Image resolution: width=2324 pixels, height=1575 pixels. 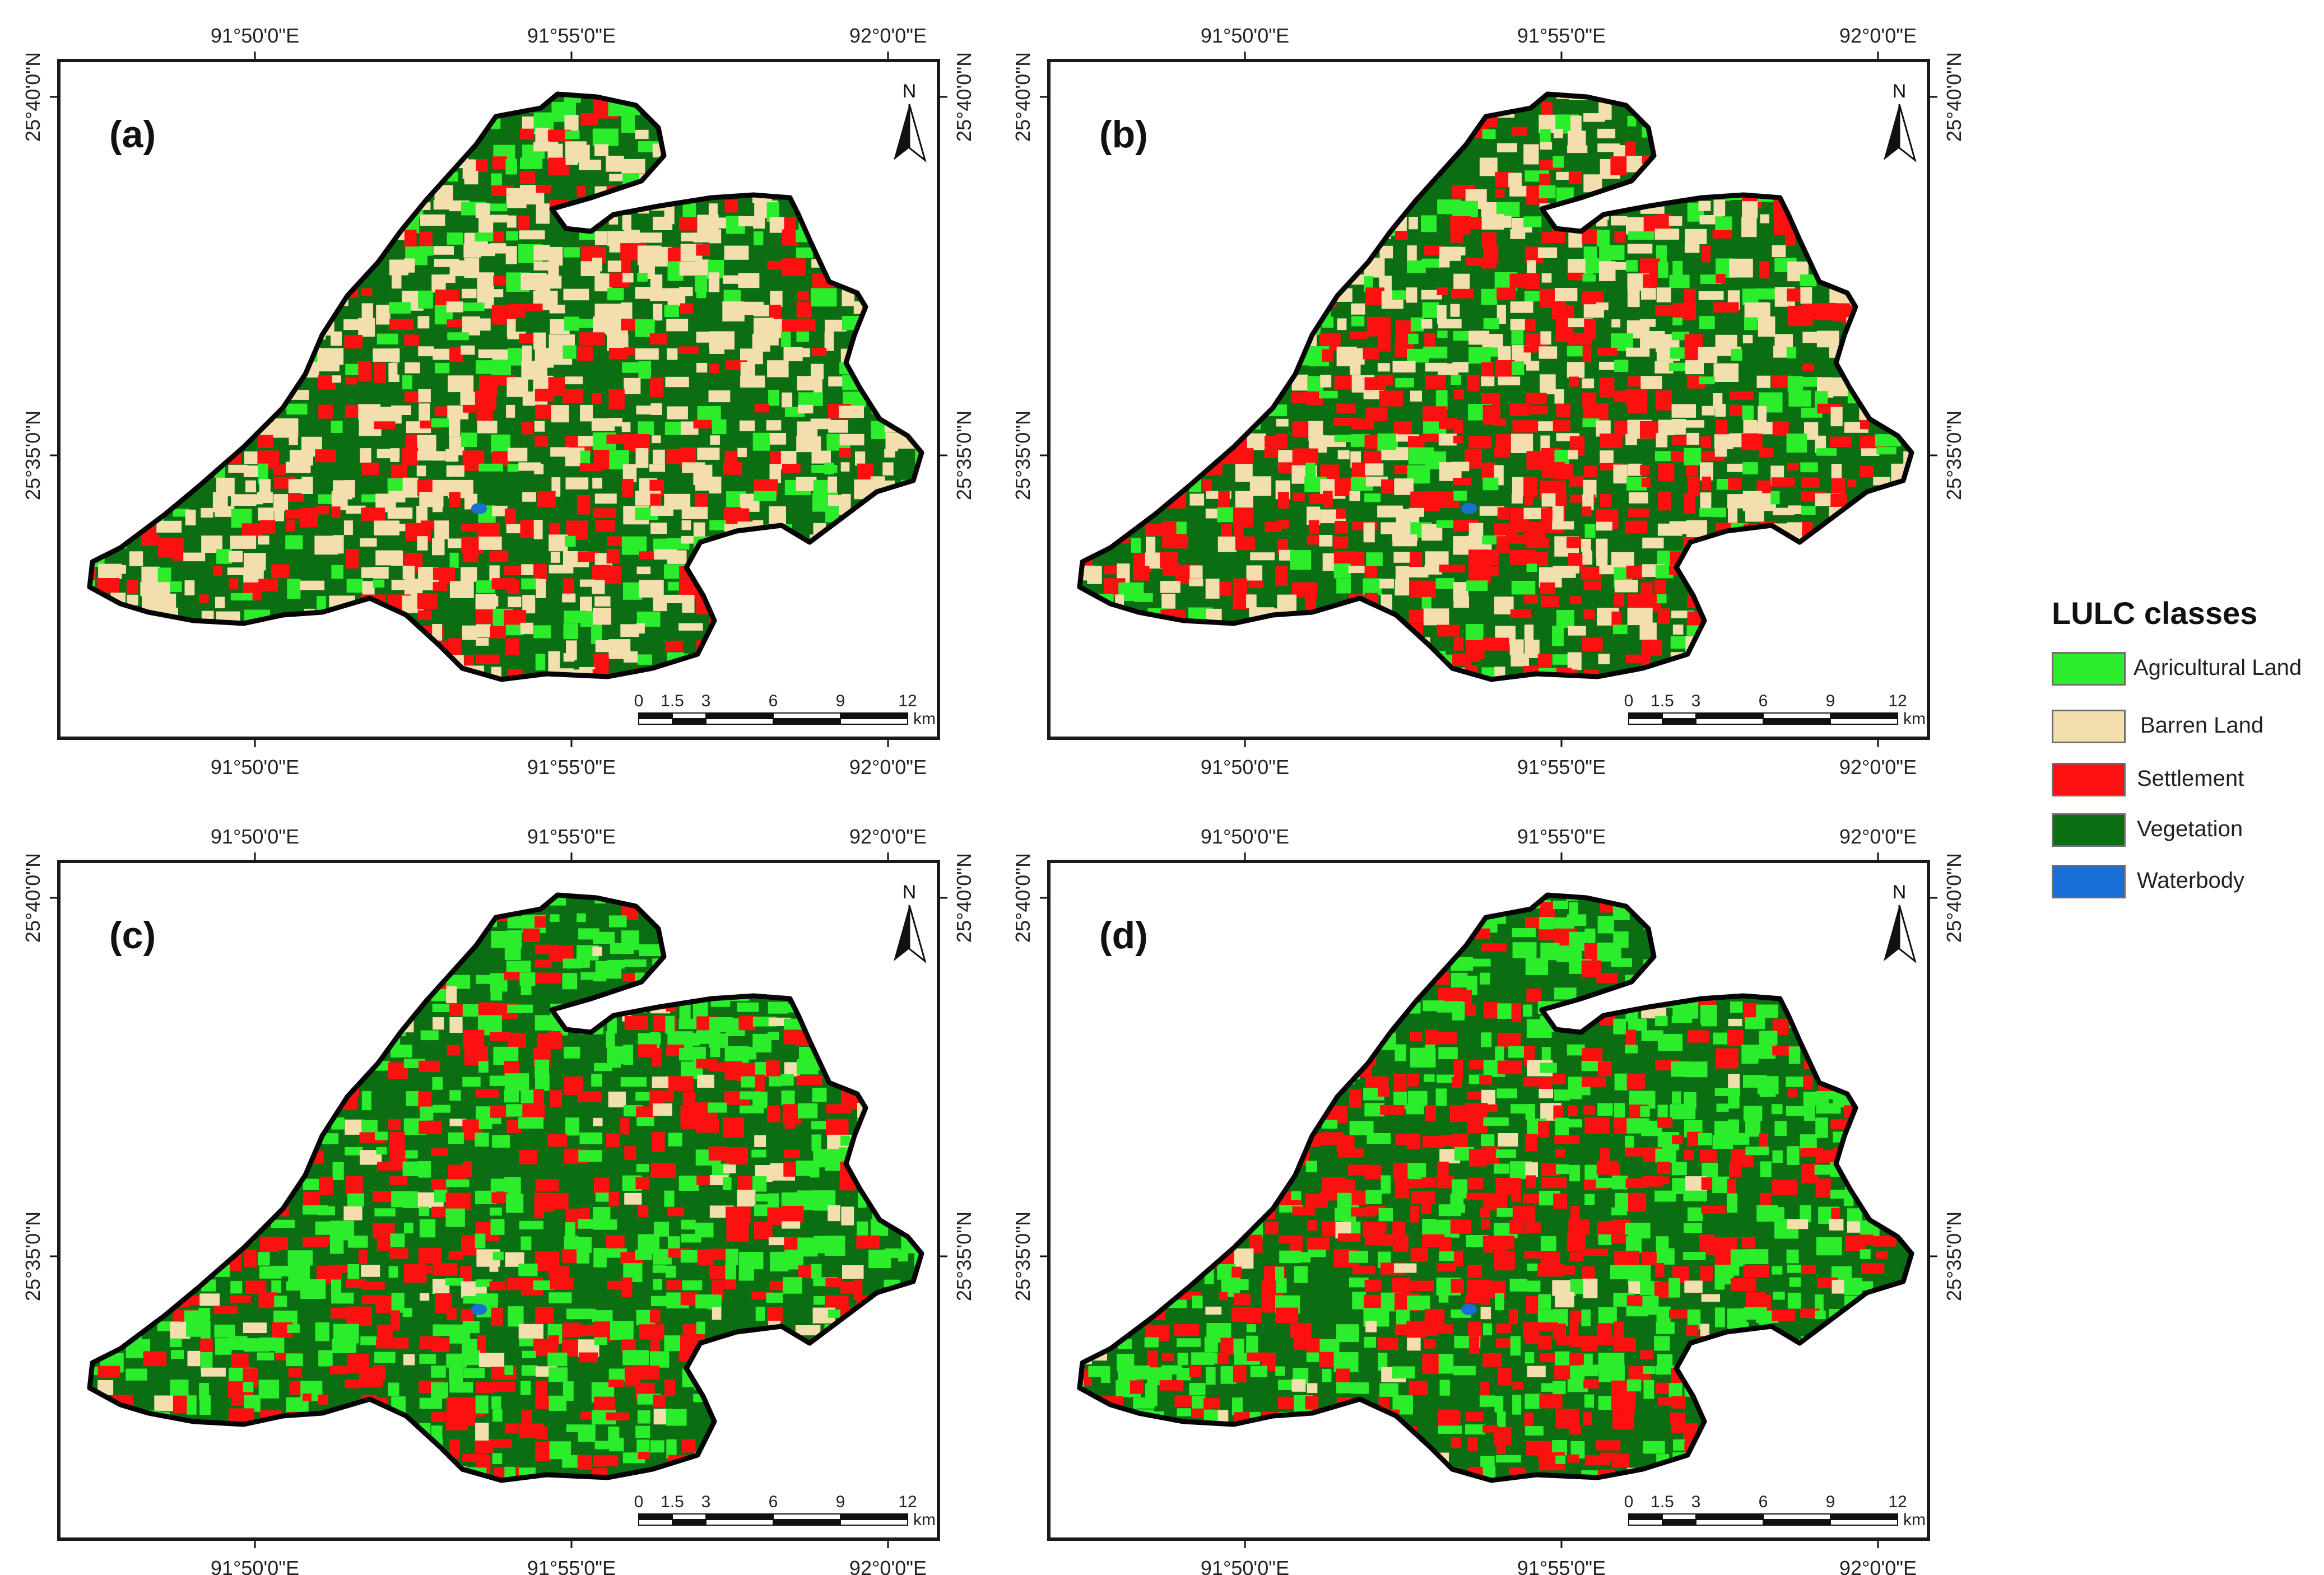 What do you see at coordinates (571, 1566) in the screenshot?
I see `lon-label-bottom: 91°55'0"E` at bounding box center [571, 1566].